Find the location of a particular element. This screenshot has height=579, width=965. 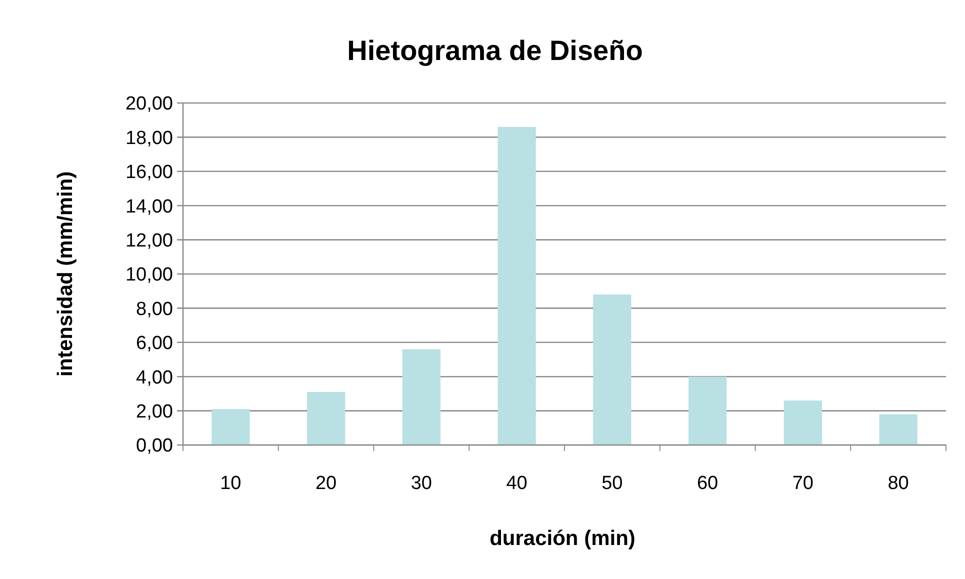

y-axis-title: intensidad (mm/min) is located at coordinates (65, 274).